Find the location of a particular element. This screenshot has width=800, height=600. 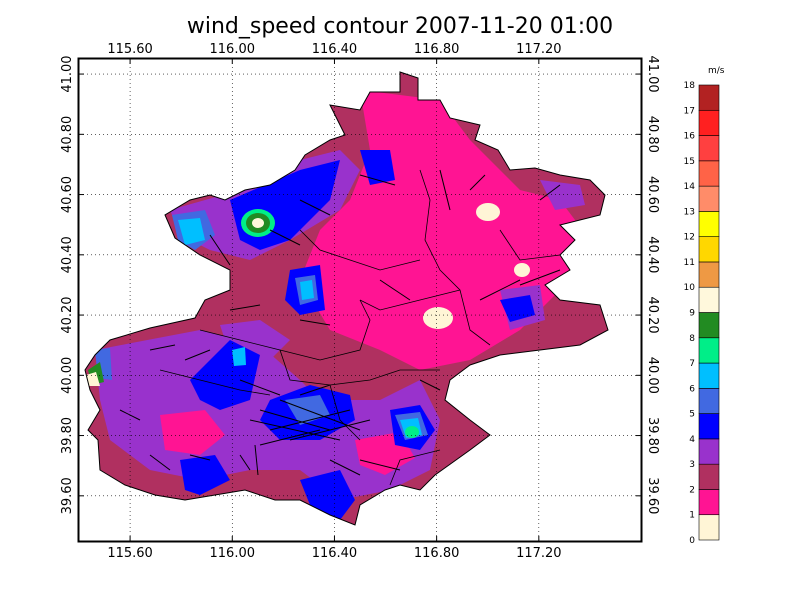

contour-level-4-south is located at coordinates (205, 475).